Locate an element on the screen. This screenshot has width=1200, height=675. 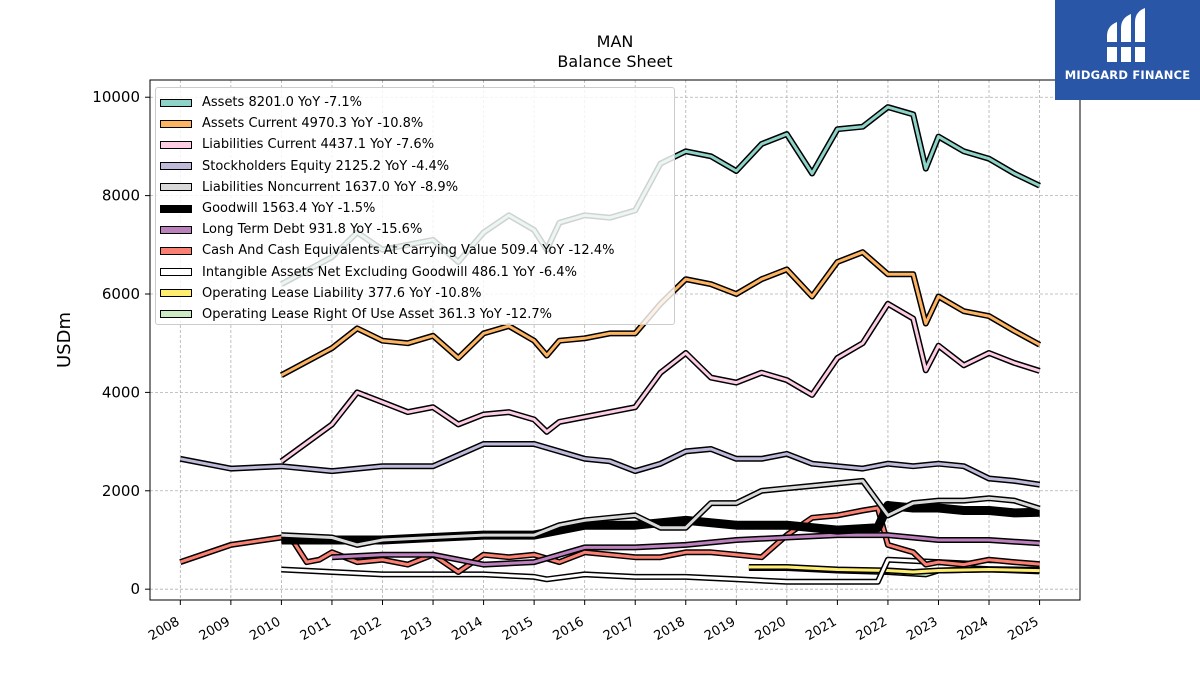
x-tick-label: 2020 is located at coordinates (771, 629).